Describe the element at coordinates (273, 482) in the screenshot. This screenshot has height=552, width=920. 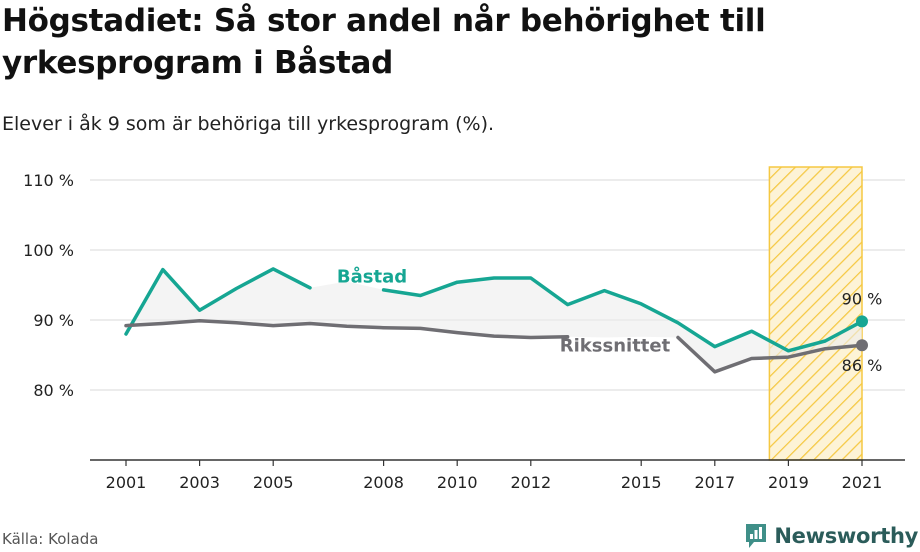
I see `x-tick-label: 2005` at that location.